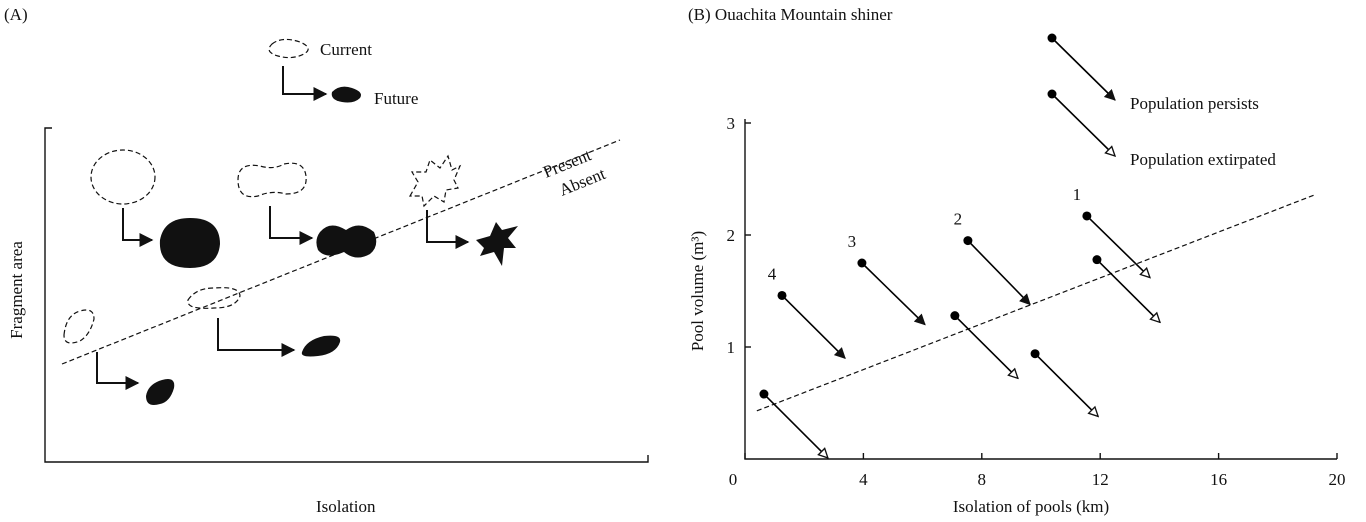  I want to click on point-label: 1, so click(1077, 194).